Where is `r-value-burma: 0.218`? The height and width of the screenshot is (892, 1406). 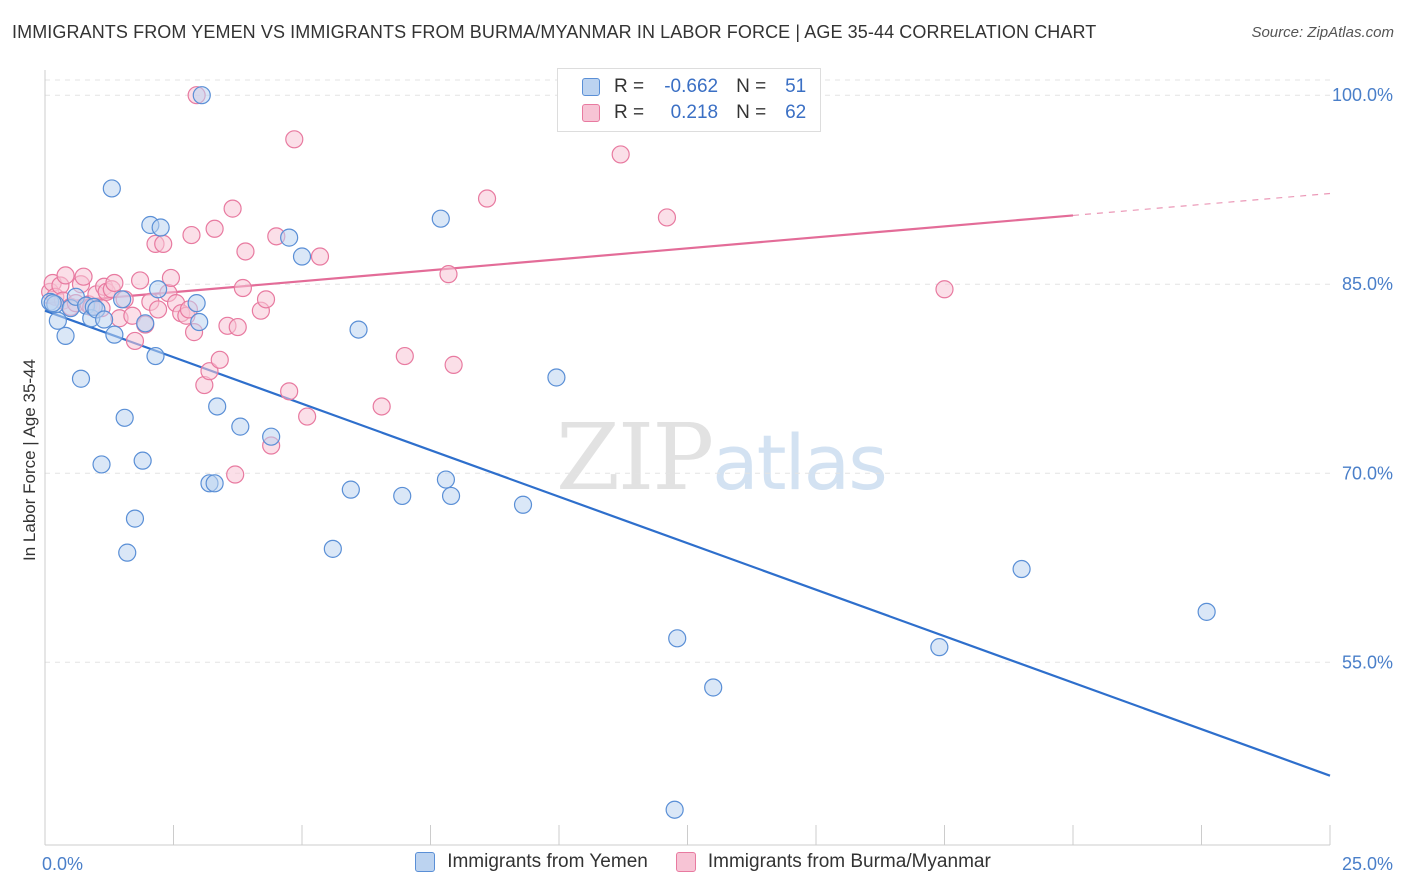 r-value-burma: 0.218 is located at coordinates (694, 112).